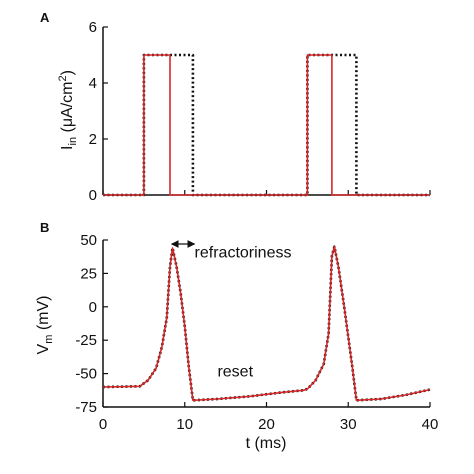 Image resolution: width=474 pixels, height=474 pixels. What do you see at coordinates (93, 195) in the screenshot?
I see `panel-a-ytick-label: 0` at bounding box center [93, 195].